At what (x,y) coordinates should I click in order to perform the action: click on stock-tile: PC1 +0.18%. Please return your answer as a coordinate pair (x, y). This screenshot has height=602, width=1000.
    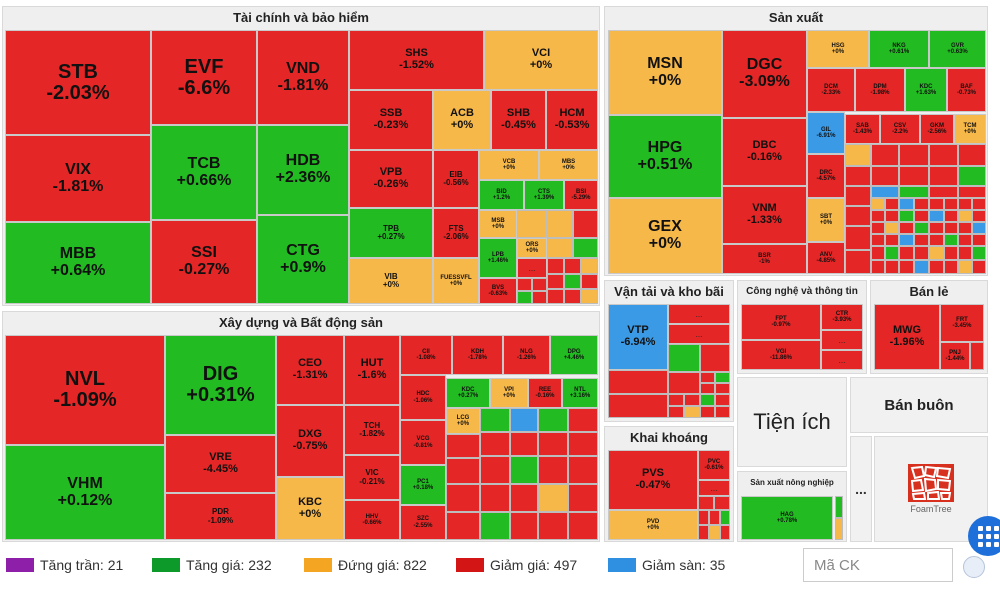
    Looking at the image, I should click on (423, 485).